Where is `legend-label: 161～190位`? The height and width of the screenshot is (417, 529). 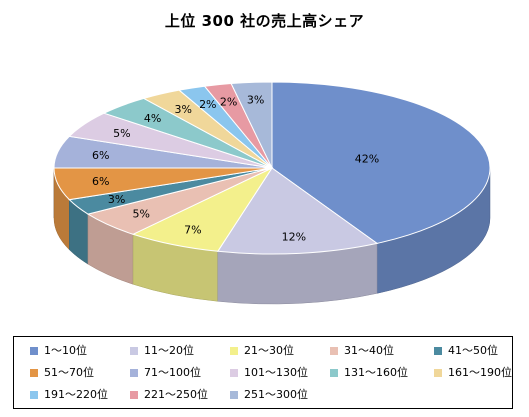 legend-label: 161～190位 is located at coordinates (480, 372).